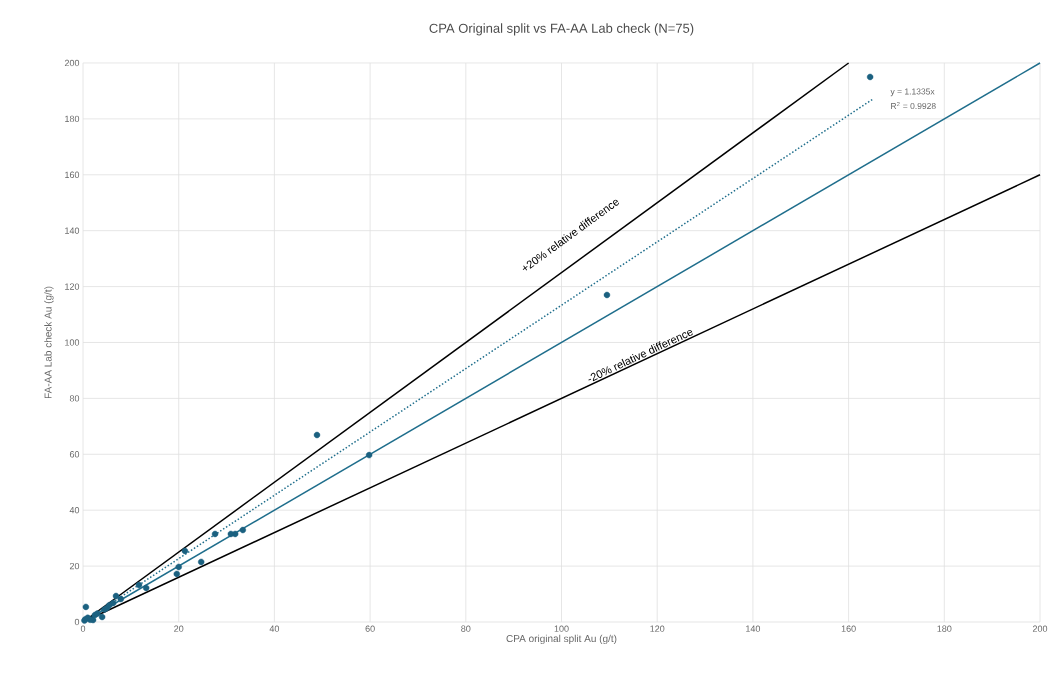 This screenshot has width=1060, height=684. Describe the element at coordinates (74, 454) in the screenshot. I see `y-tick-label: 60` at that location.